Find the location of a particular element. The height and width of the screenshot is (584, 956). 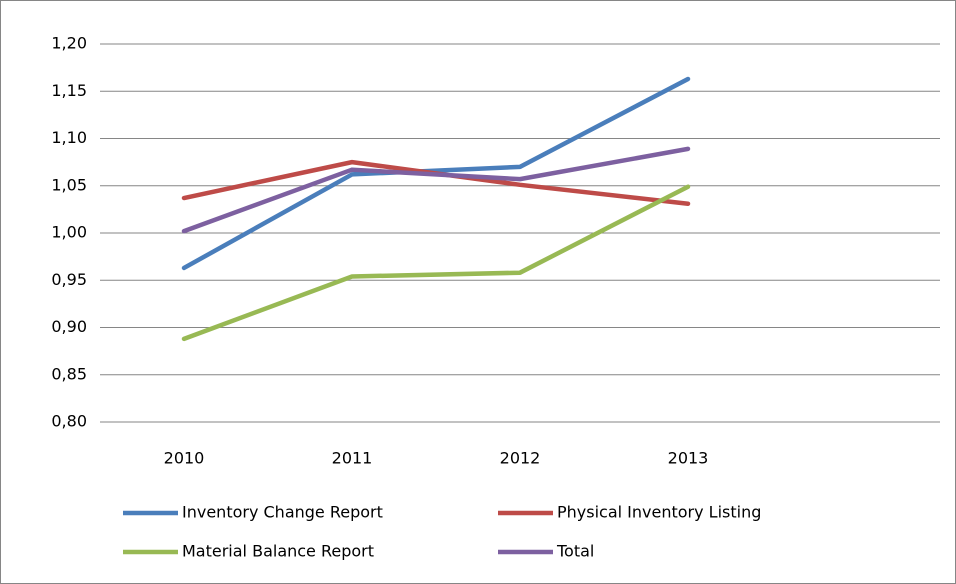

x-tick-label: 2013 is located at coordinates (688, 458).